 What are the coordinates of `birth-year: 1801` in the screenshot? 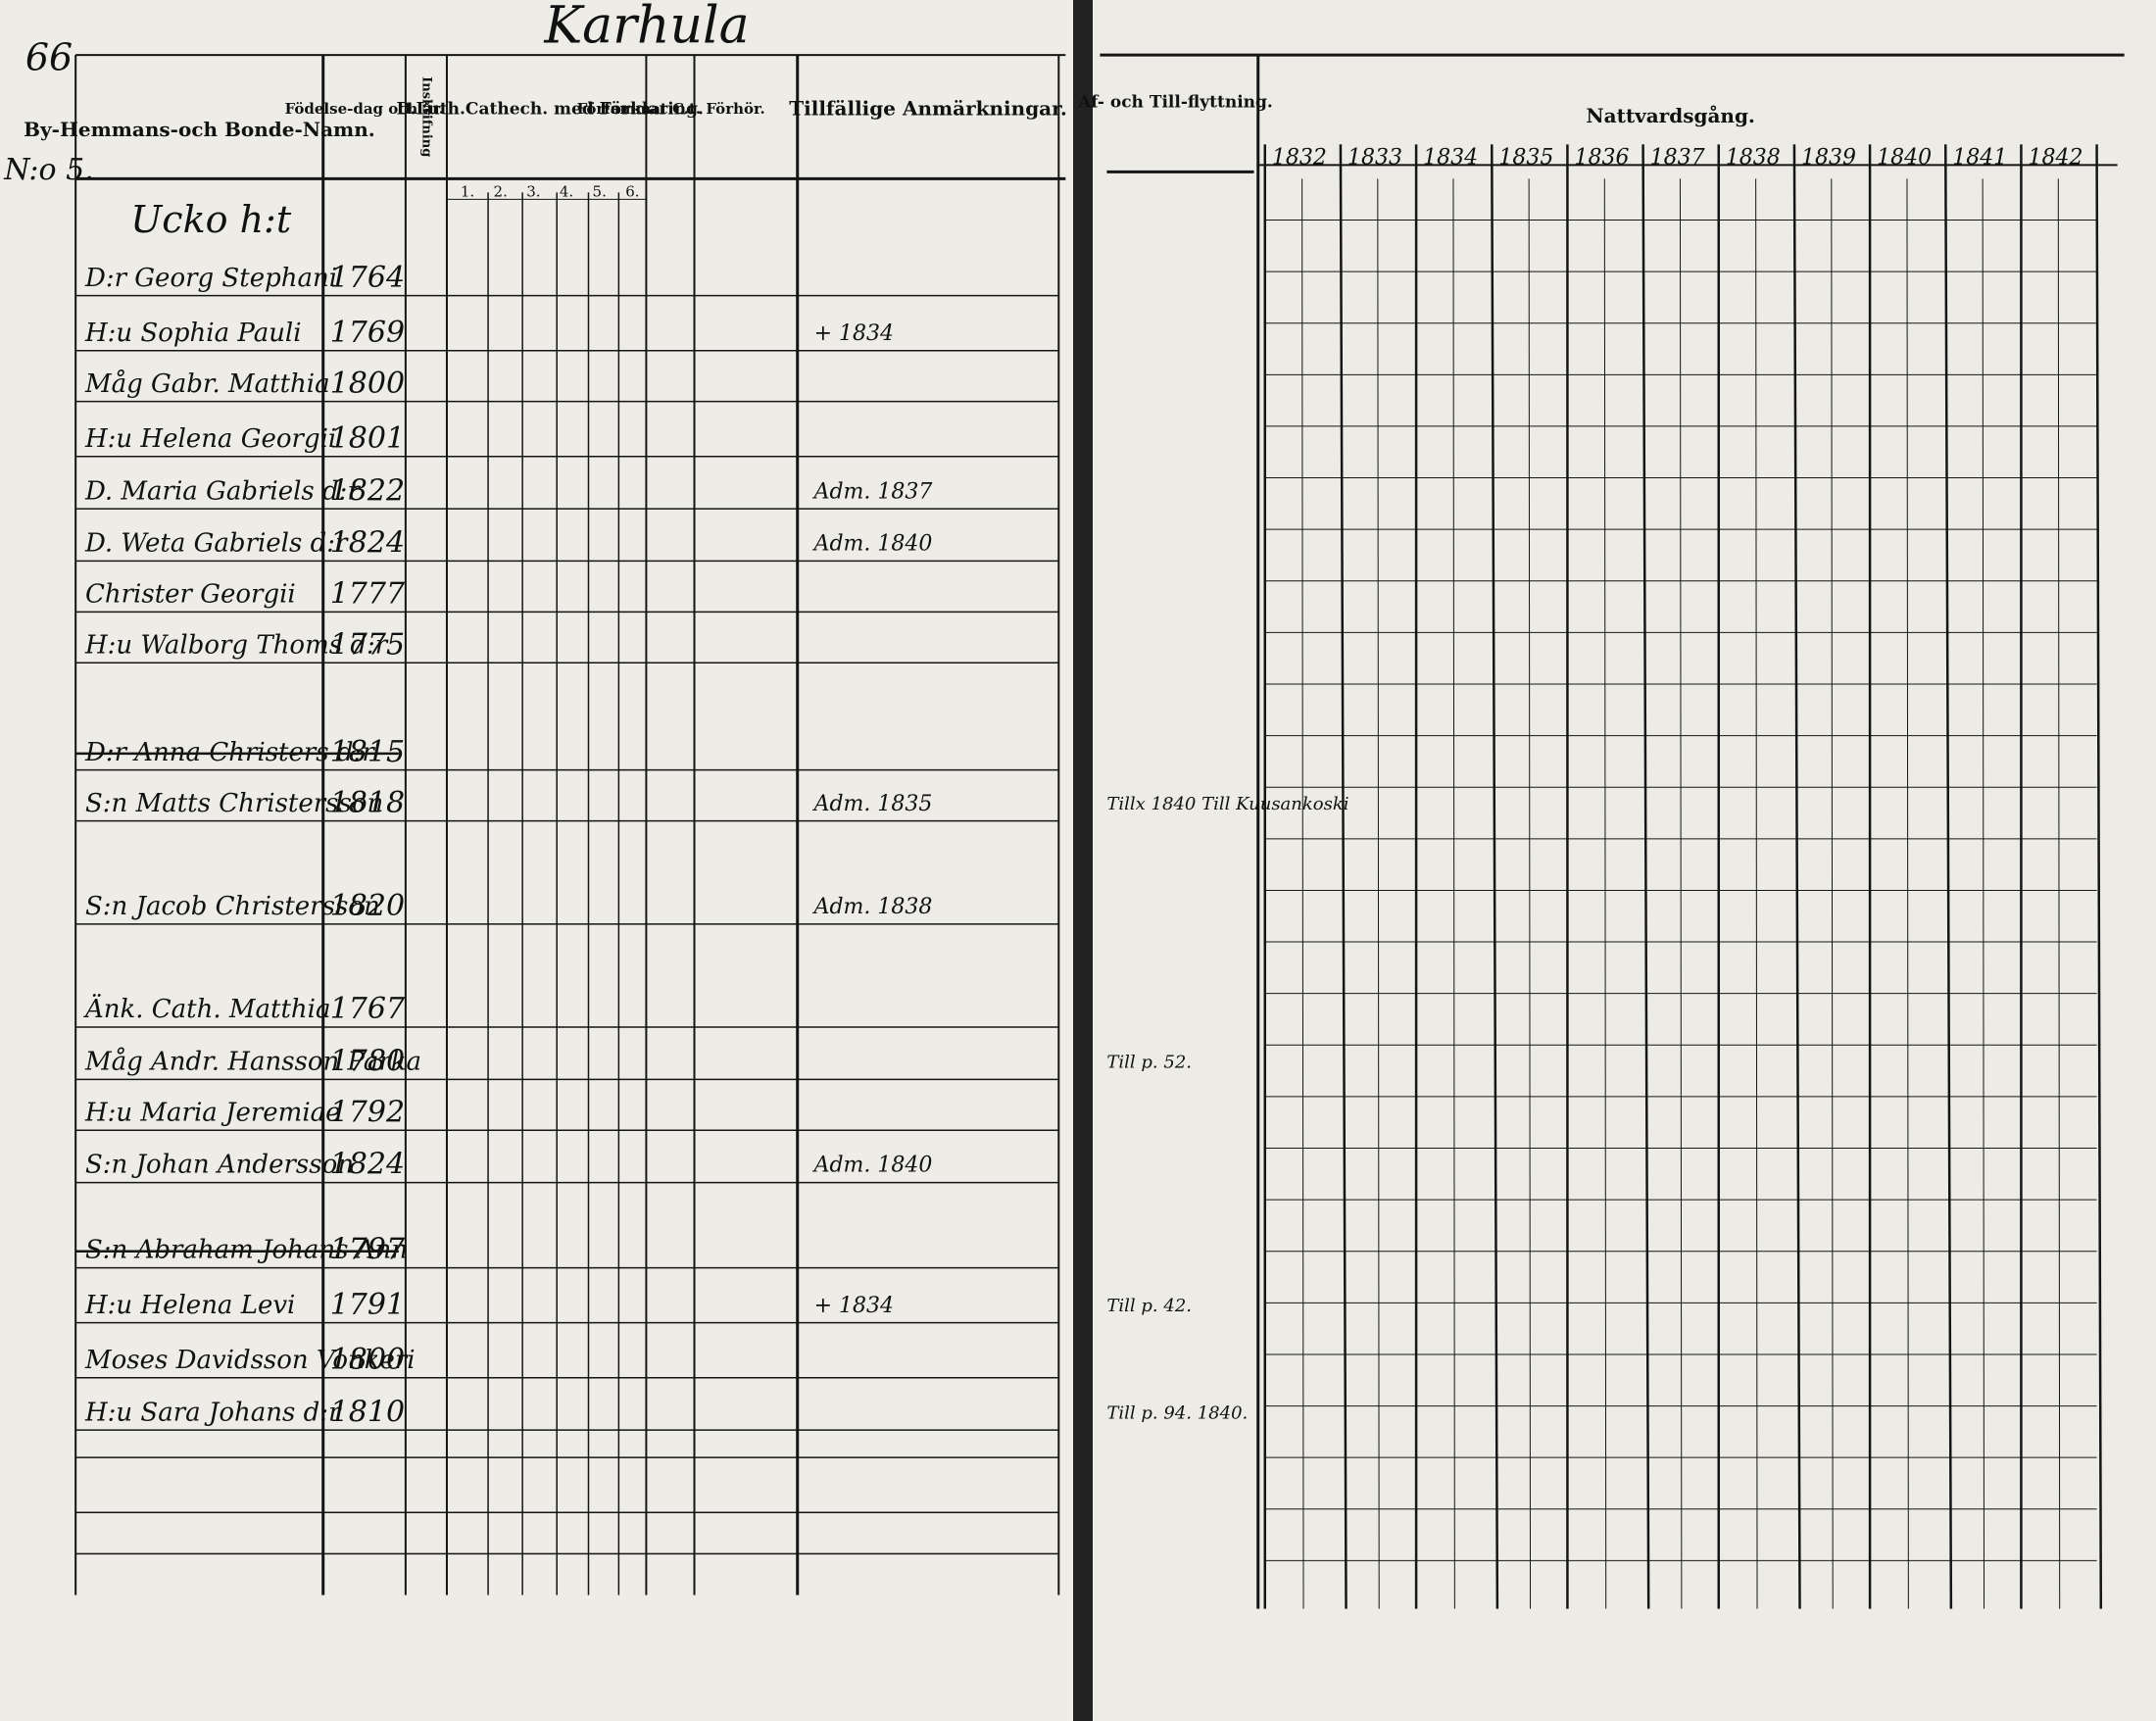 It's located at (367, 438).